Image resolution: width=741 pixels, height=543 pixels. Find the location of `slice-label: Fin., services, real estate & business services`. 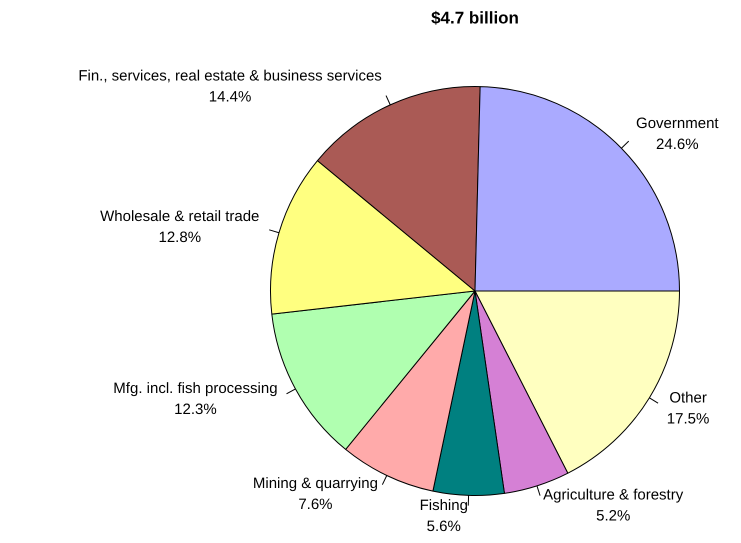

slice-label: Fin., services, real estate & business services is located at coordinates (230, 75).